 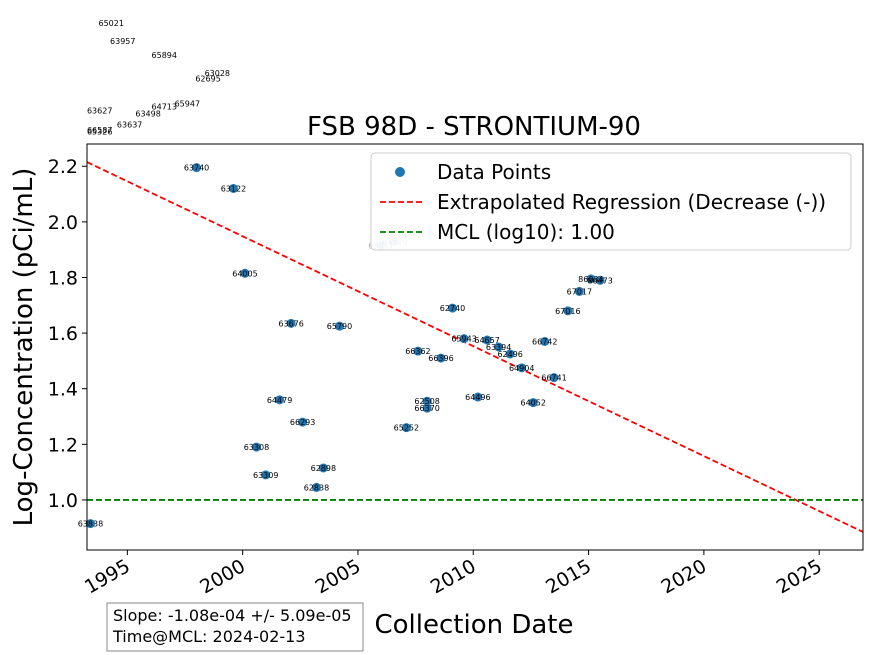 What do you see at coordinates (110, 23) in the screenshot?
I see `overflow-label-0: 65021` at bounding box center [110, 23].